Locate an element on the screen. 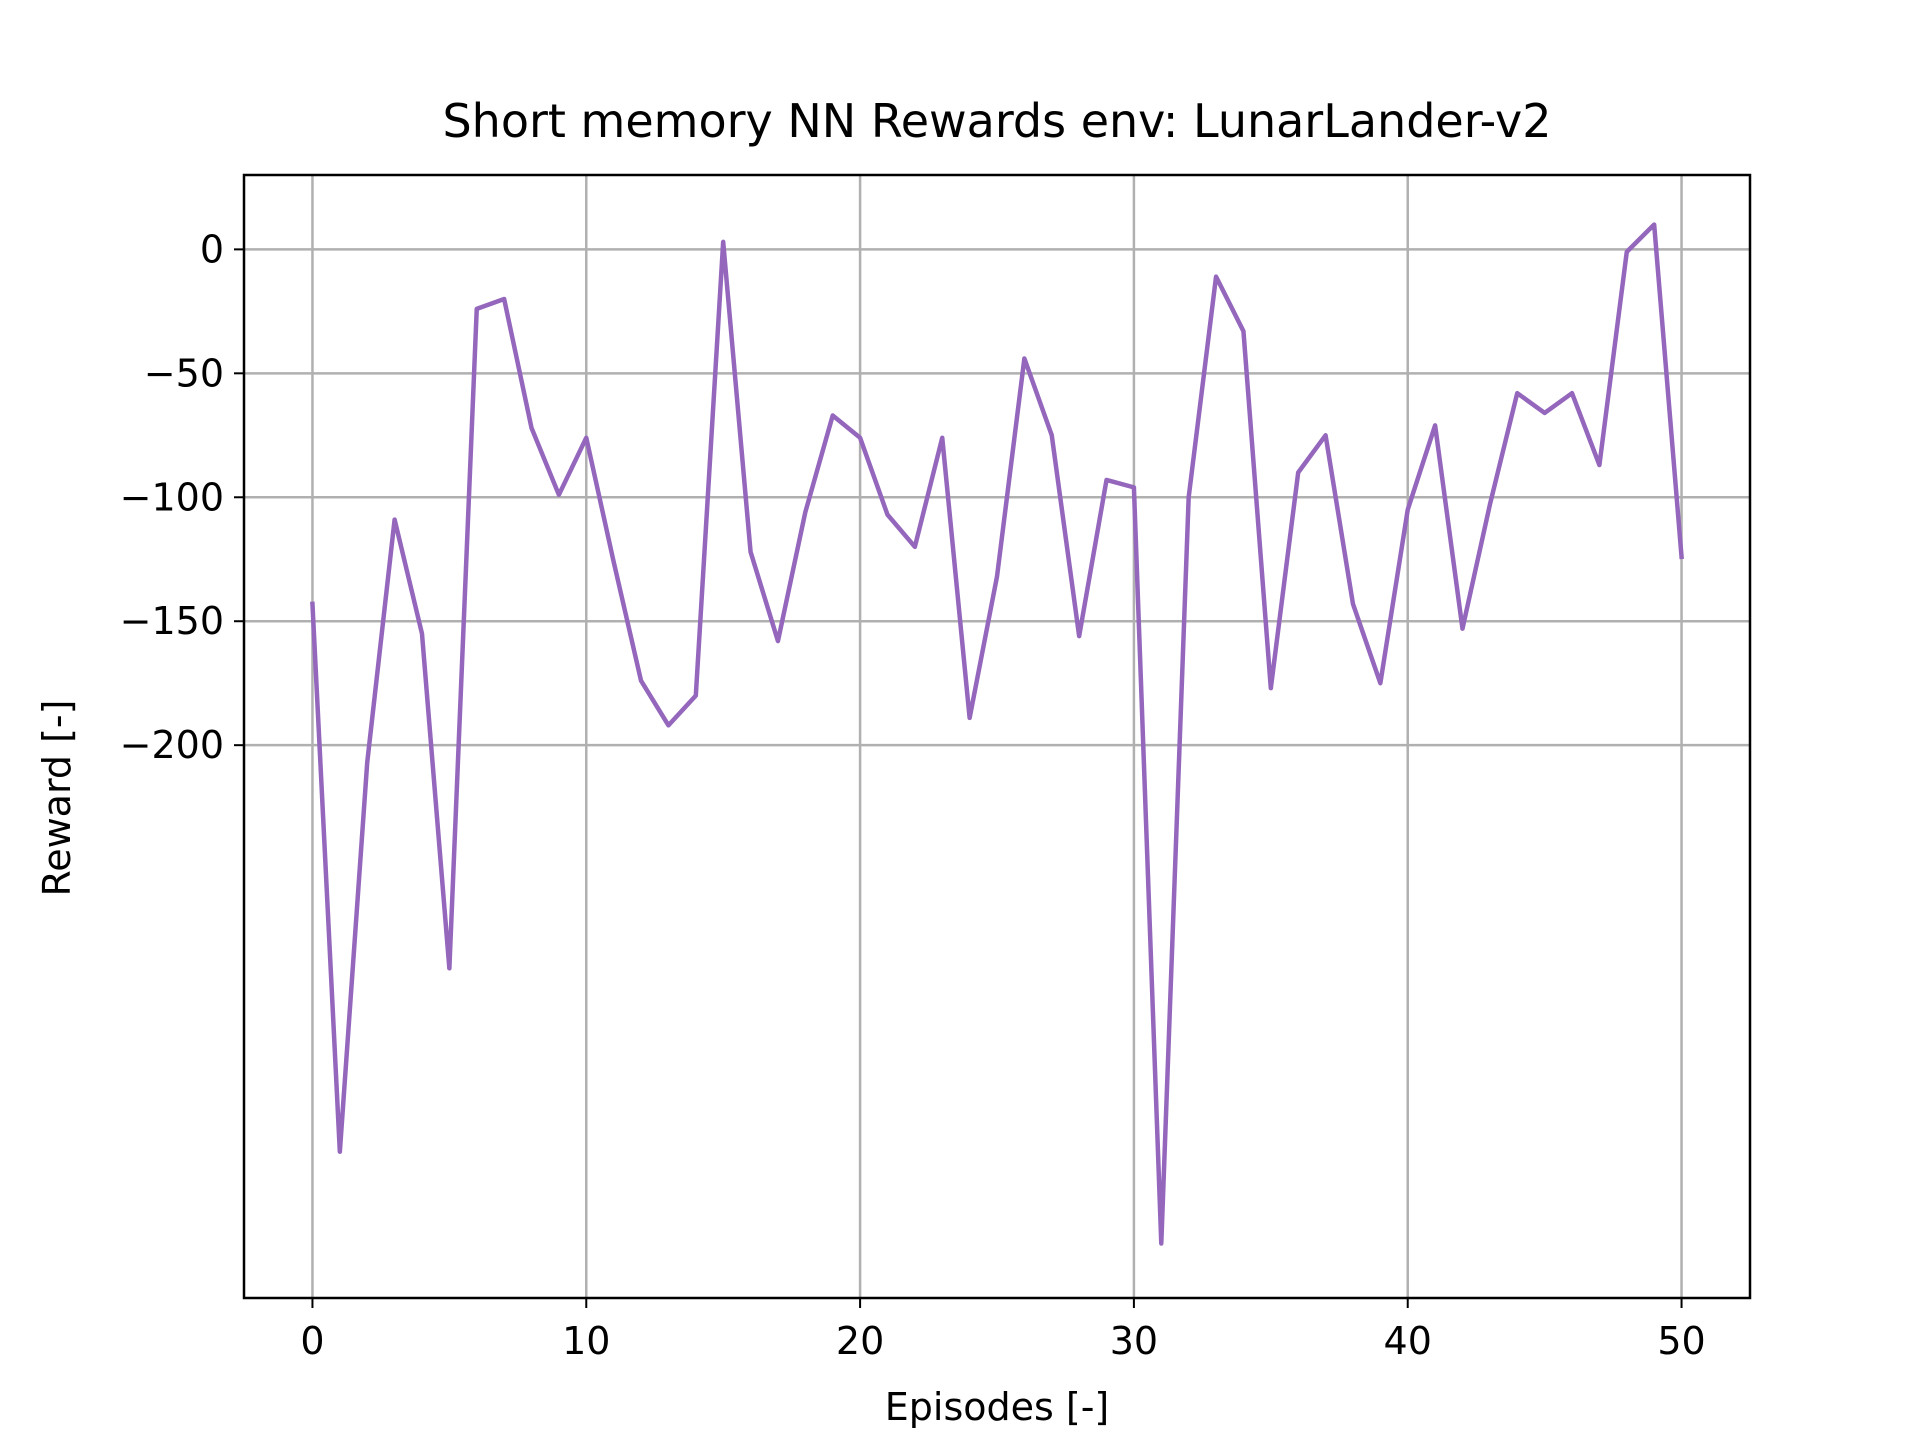  x-tick-label: 0 is located at coordinates (312, 1341).